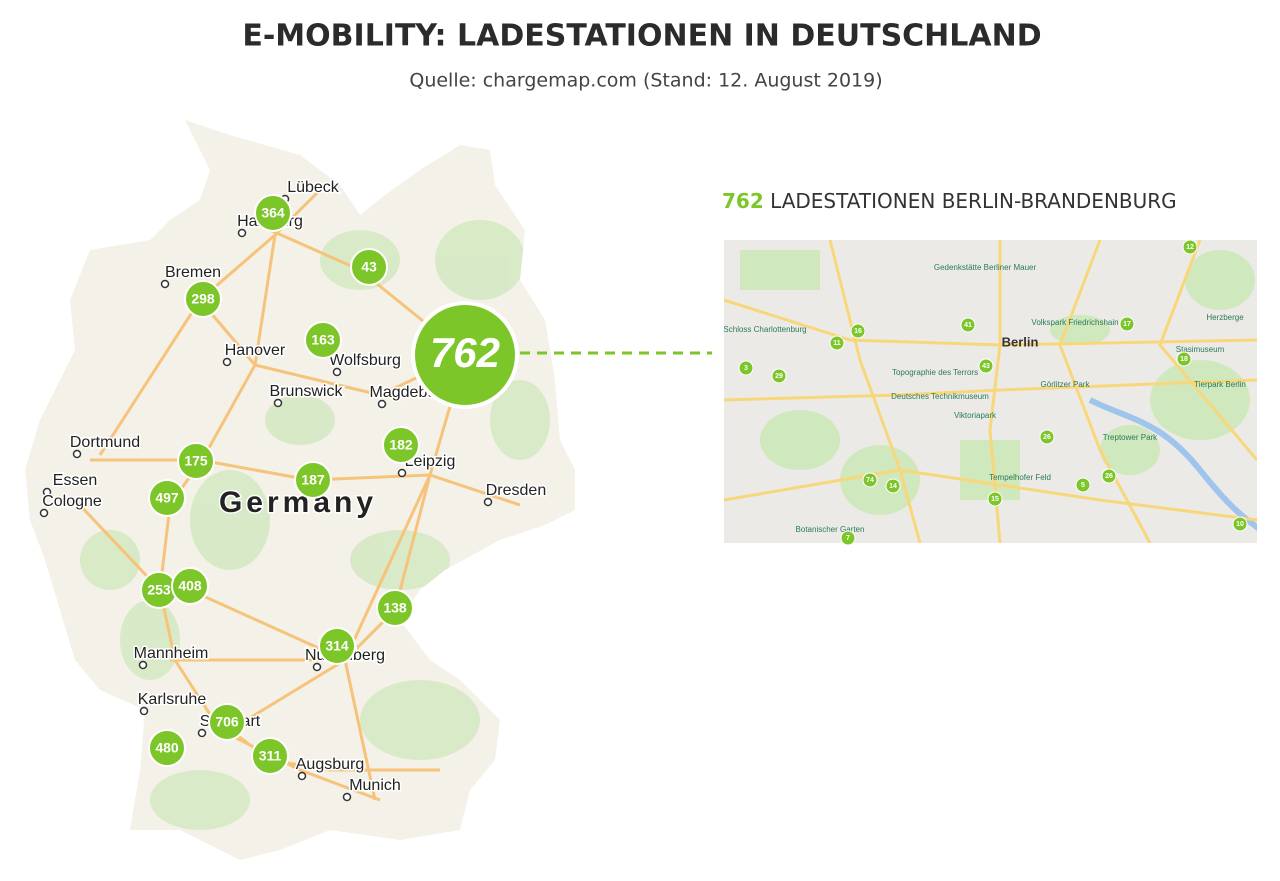  Describe the element at coordinates (1200, 349) in the screenshot. I see `inset-place: Stasimuseum` at that location.